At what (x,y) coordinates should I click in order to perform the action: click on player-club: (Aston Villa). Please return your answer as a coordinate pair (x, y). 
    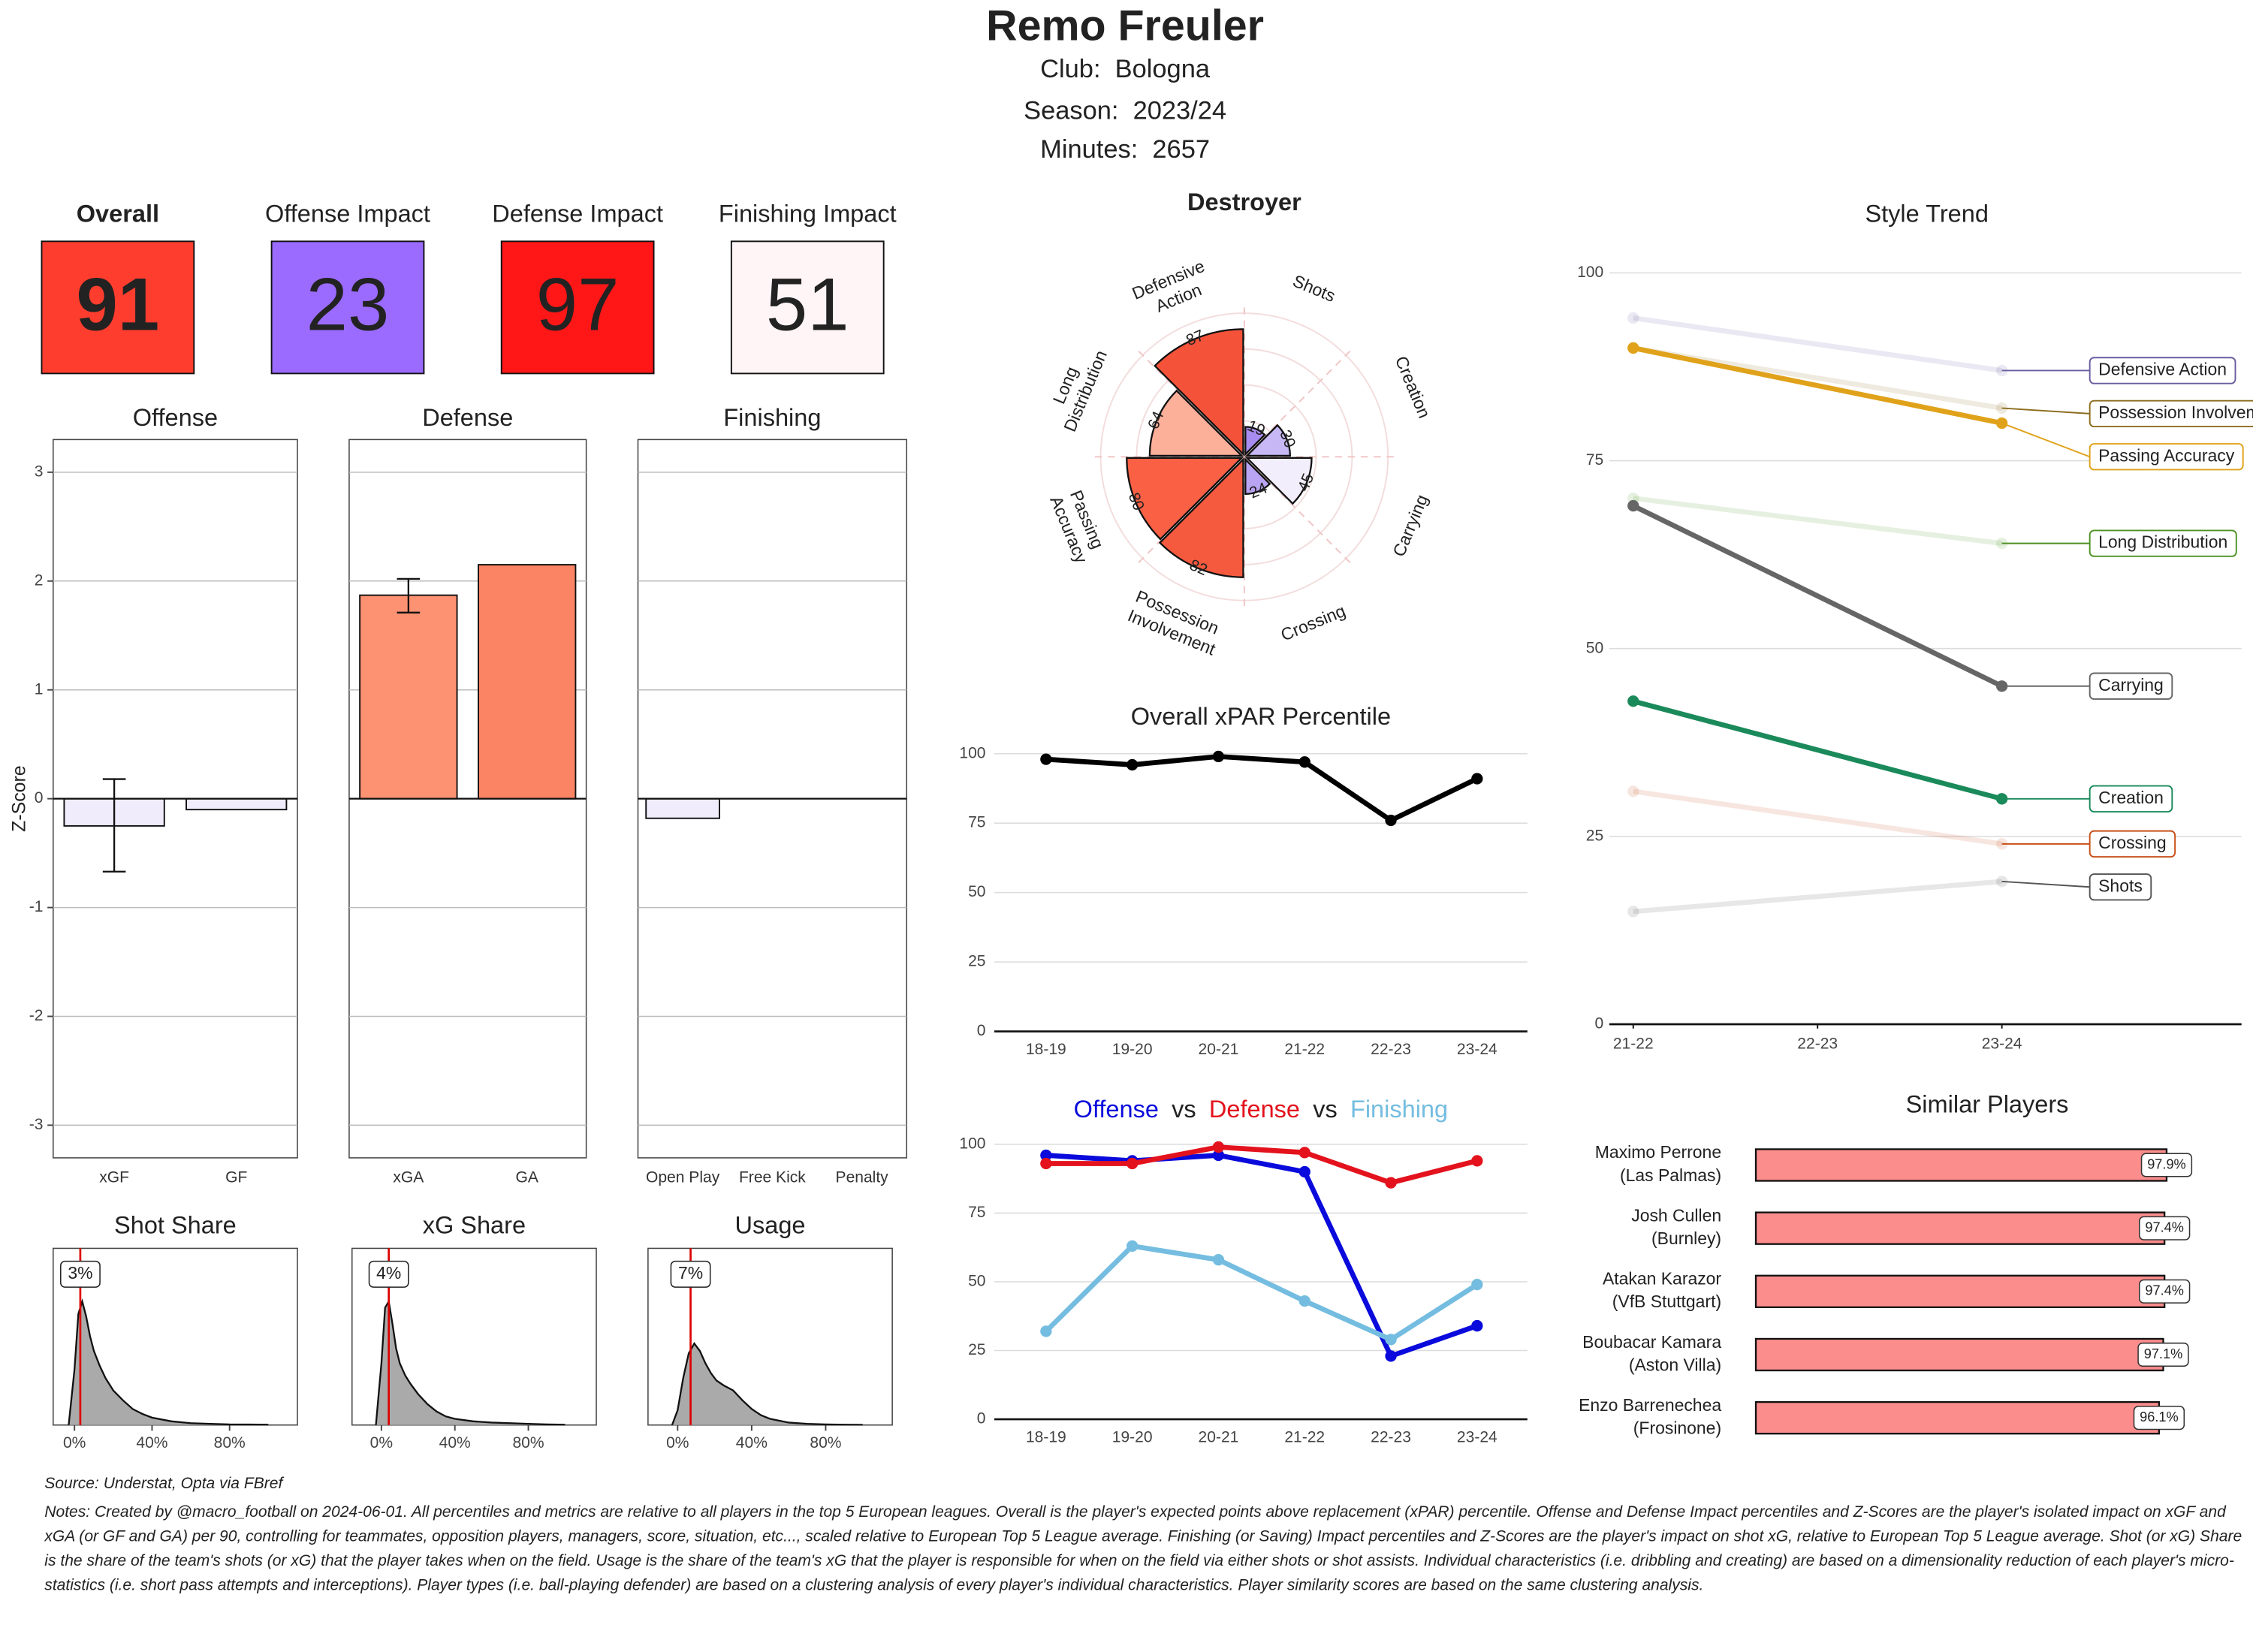
    Looking at the image, I should click on (1675, 1364).